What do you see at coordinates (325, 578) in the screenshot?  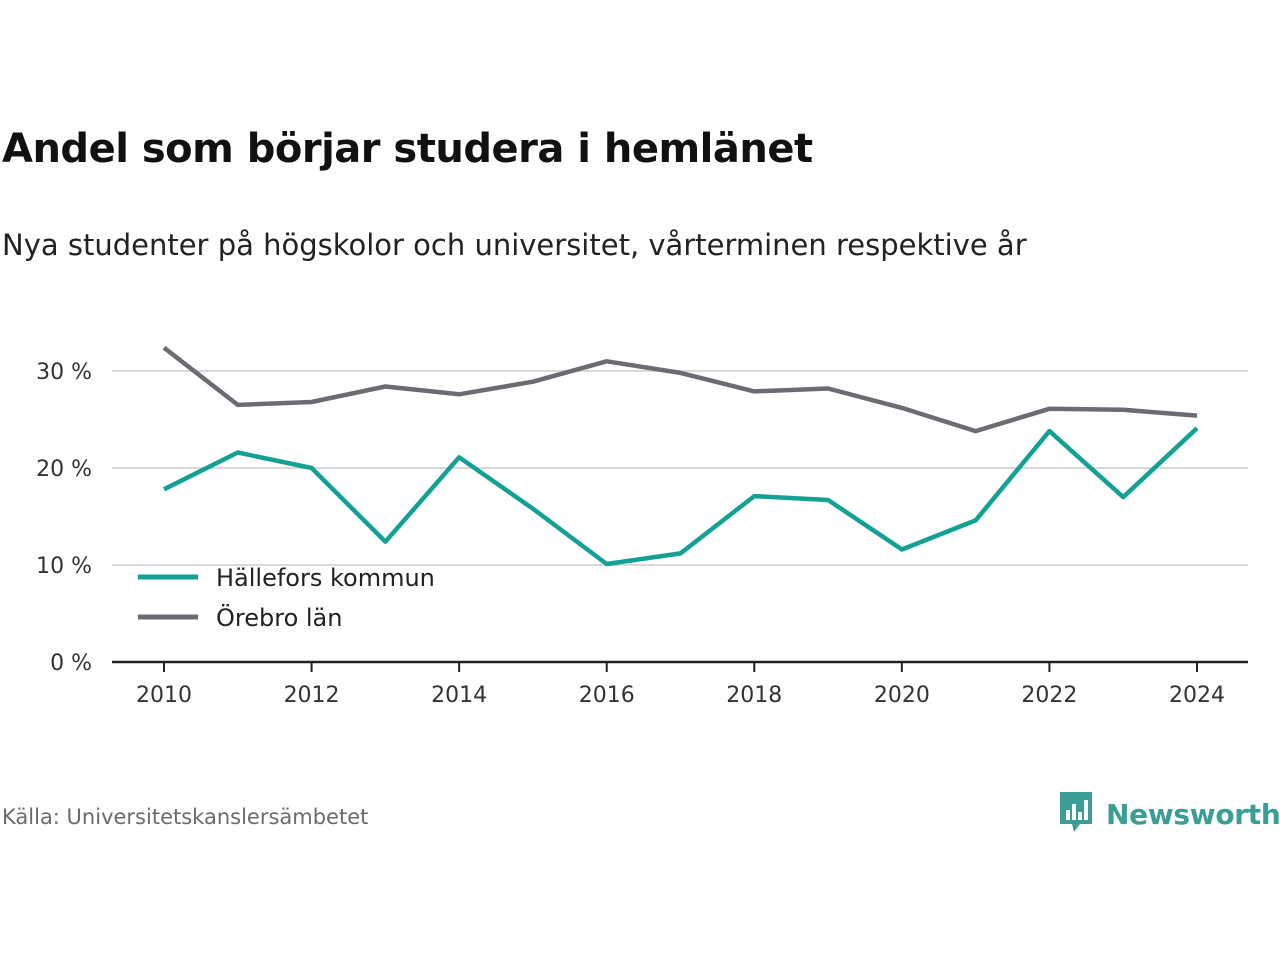 I see `legend-label: Hällefors kommun` at bounding box center [325, 578].